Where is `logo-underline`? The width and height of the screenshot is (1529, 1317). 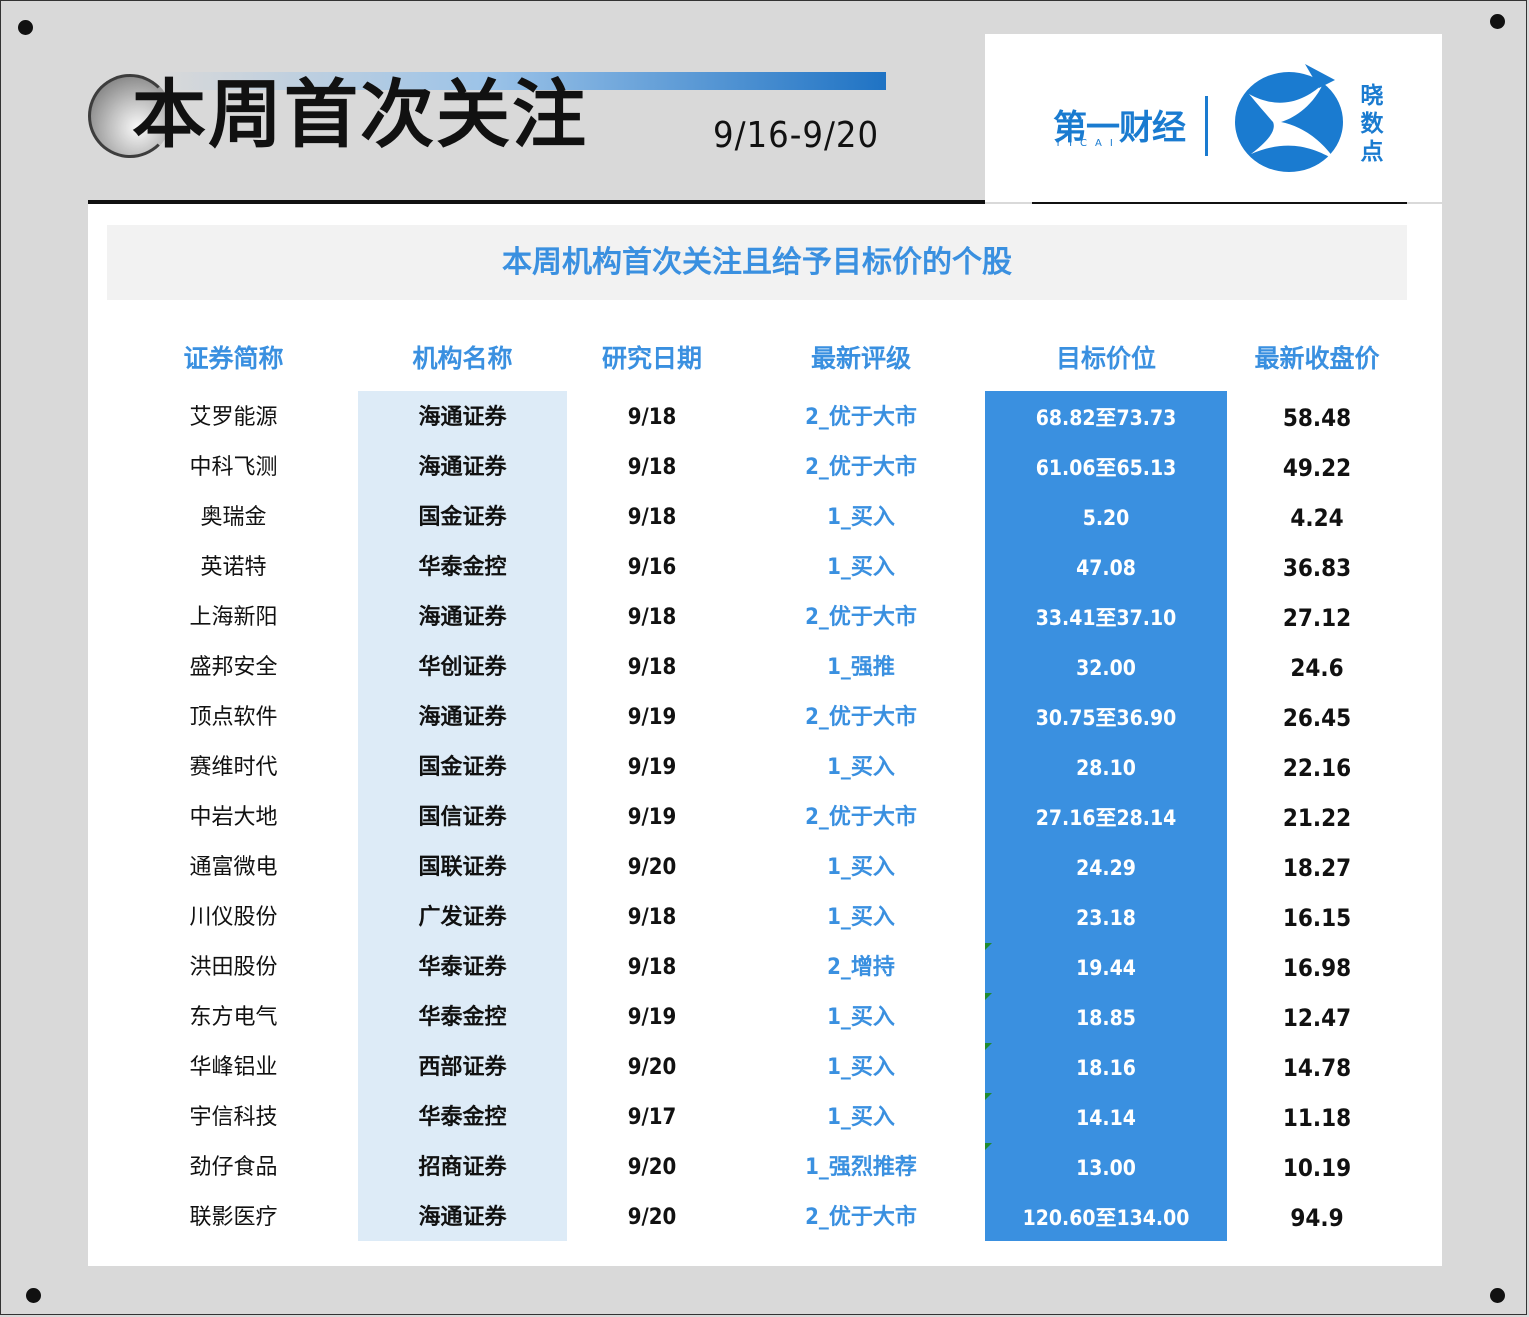
logo-underline is located at coordinates (1219, 203).